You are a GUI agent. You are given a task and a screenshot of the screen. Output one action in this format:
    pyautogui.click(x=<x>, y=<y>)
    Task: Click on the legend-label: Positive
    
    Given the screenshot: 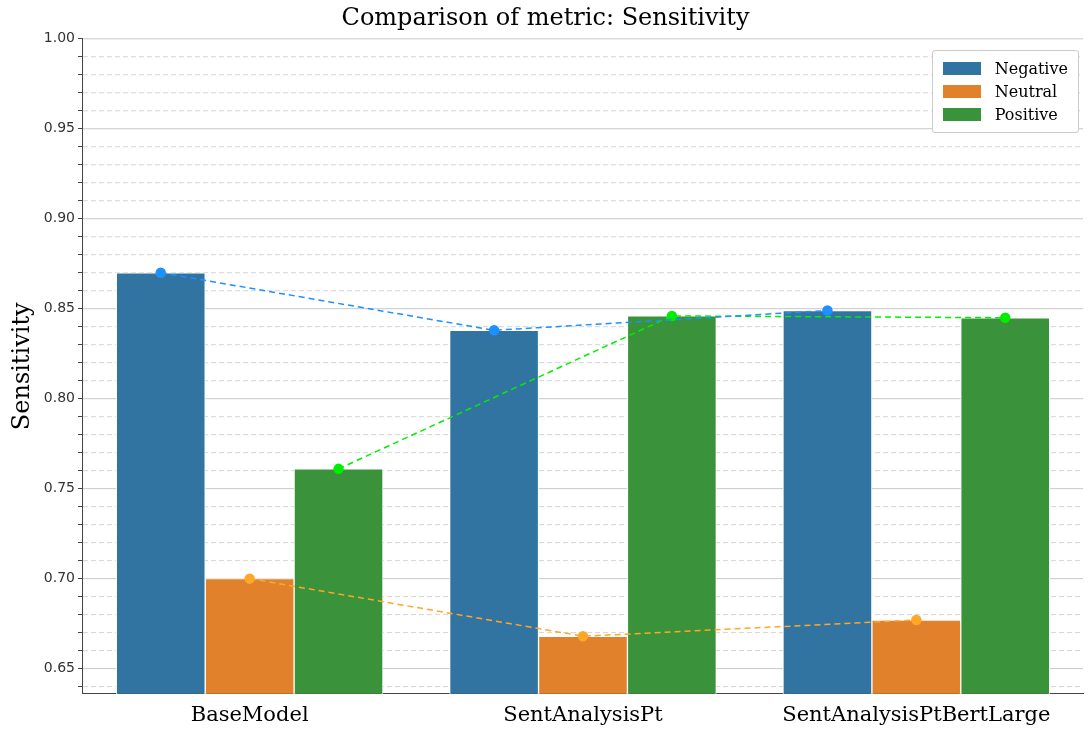 What is the action you would take?
    pyautogui.click(x=1026, y=114)
    